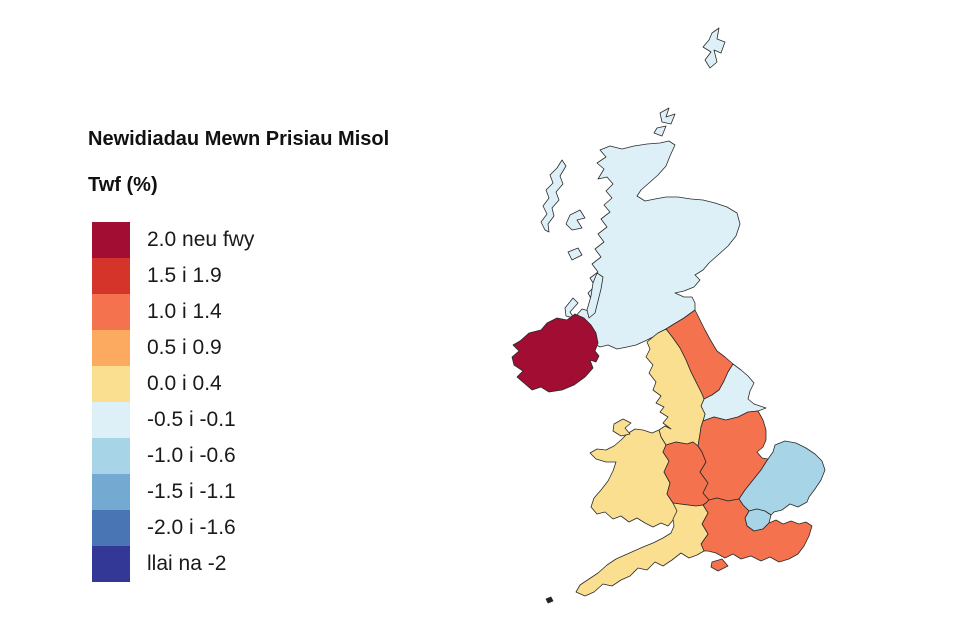 The width and height of the screenshot is (960, 640). What do you see at coordinates (571, 308) in the screenshot?
I see `region-scotland-islay` at bounding box center [571, 308].